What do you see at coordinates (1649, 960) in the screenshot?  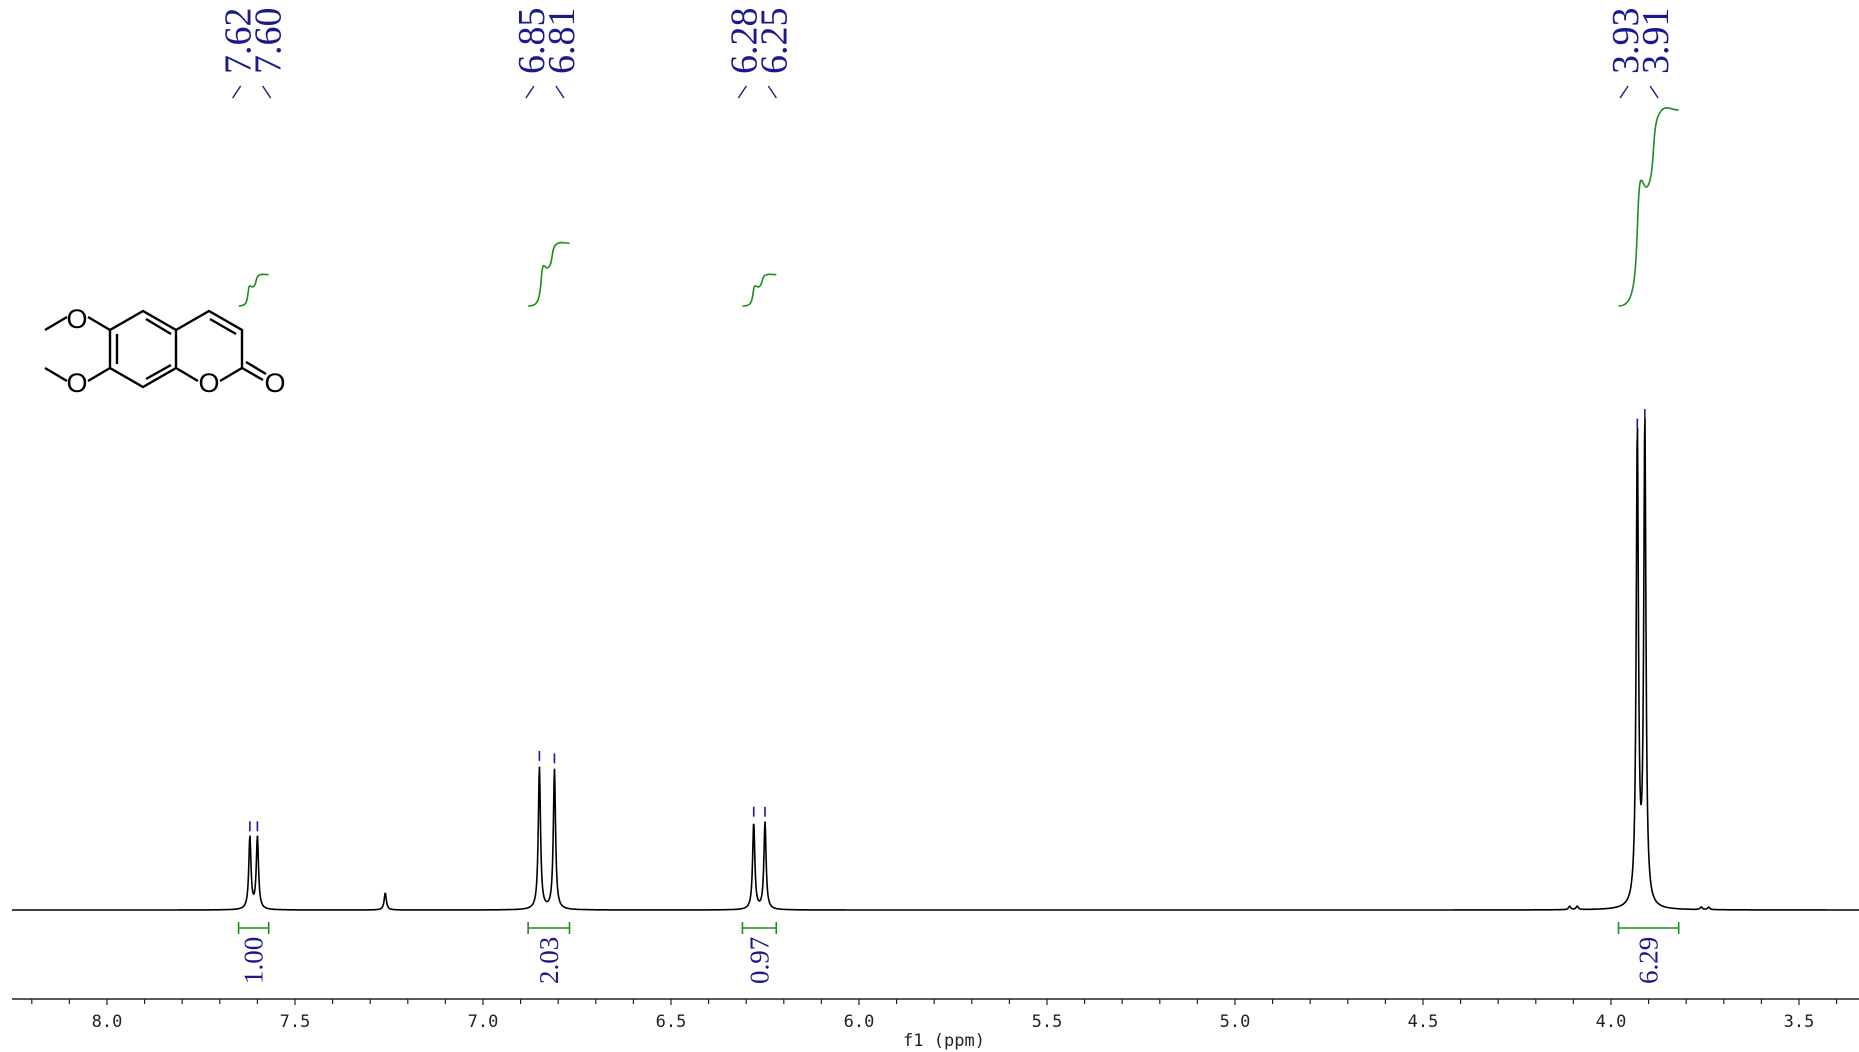 I see `integration-value: 6.29` at bounding box center [1649, 960].